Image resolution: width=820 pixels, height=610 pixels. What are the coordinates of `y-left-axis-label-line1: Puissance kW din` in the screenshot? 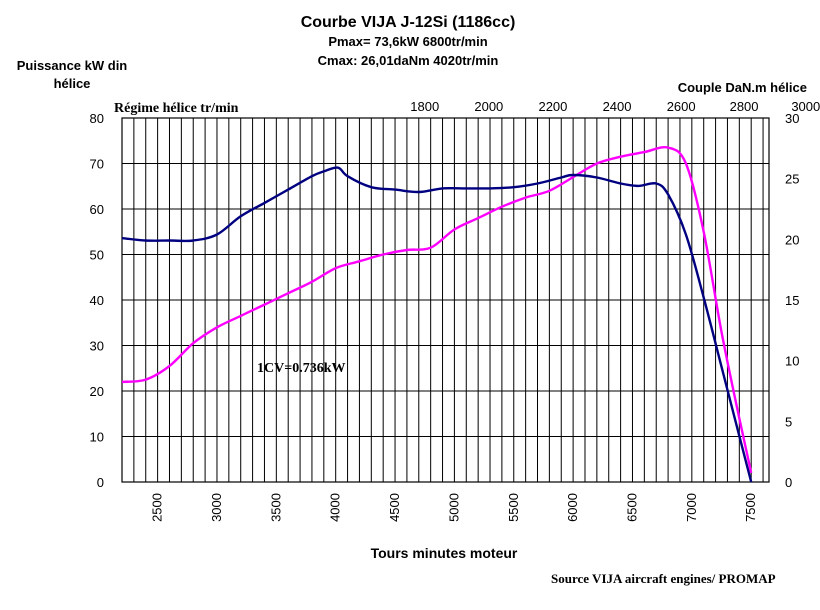 It's located at (72, 65).